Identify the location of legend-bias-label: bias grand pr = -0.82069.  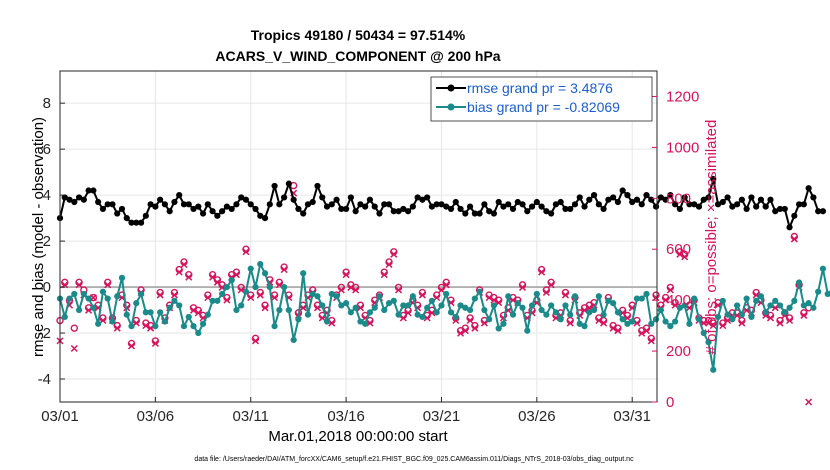
(543, 107).